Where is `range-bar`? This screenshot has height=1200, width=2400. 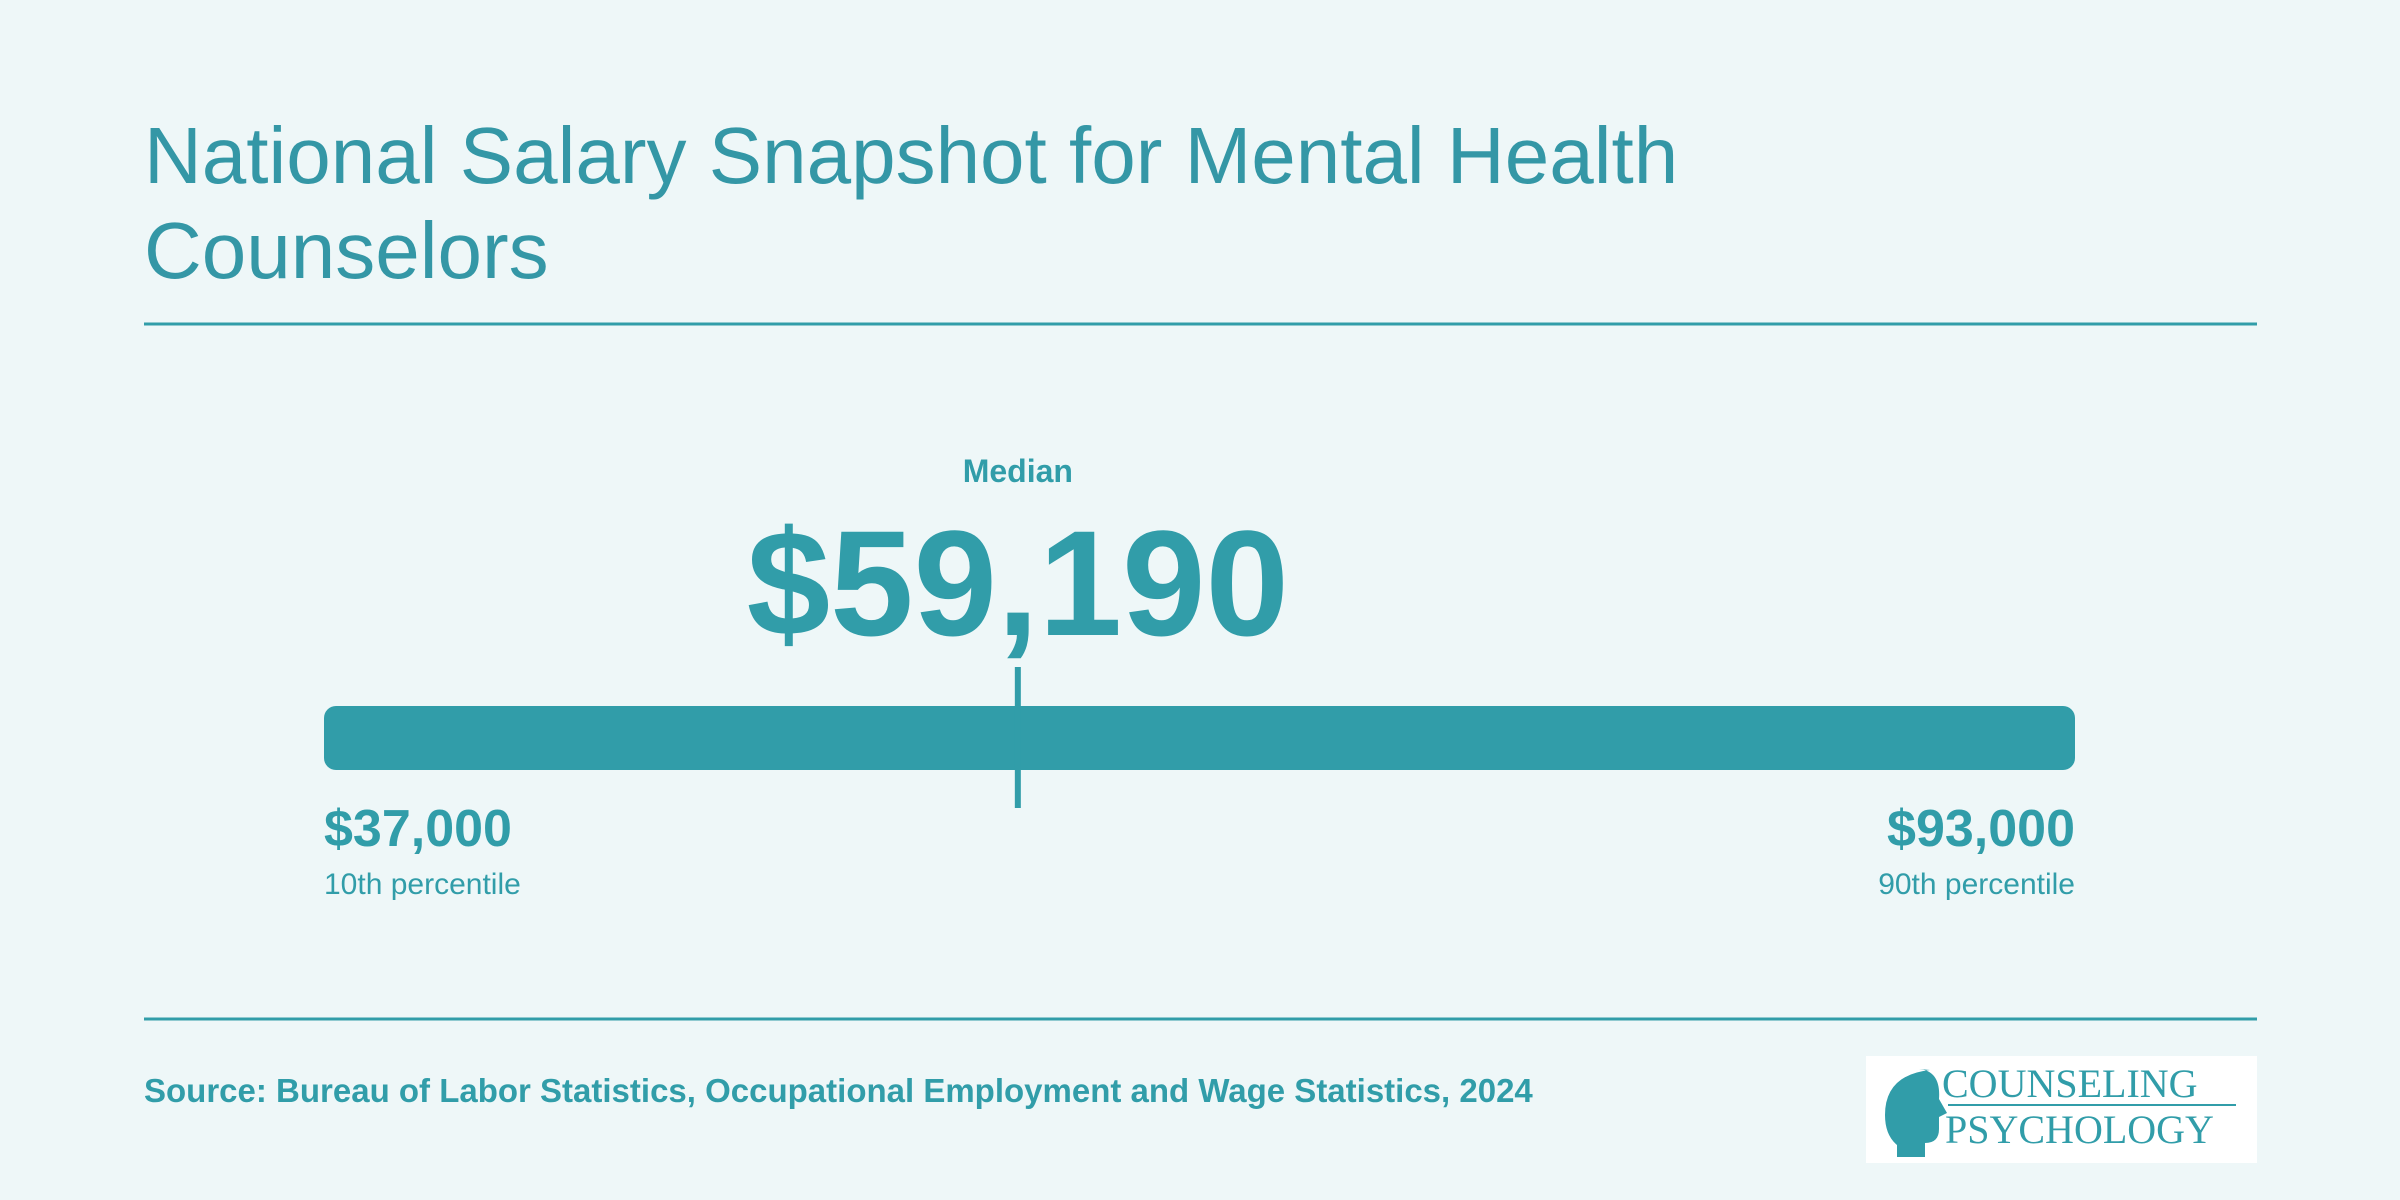
range-bar is located at coordinates (1199, 738).